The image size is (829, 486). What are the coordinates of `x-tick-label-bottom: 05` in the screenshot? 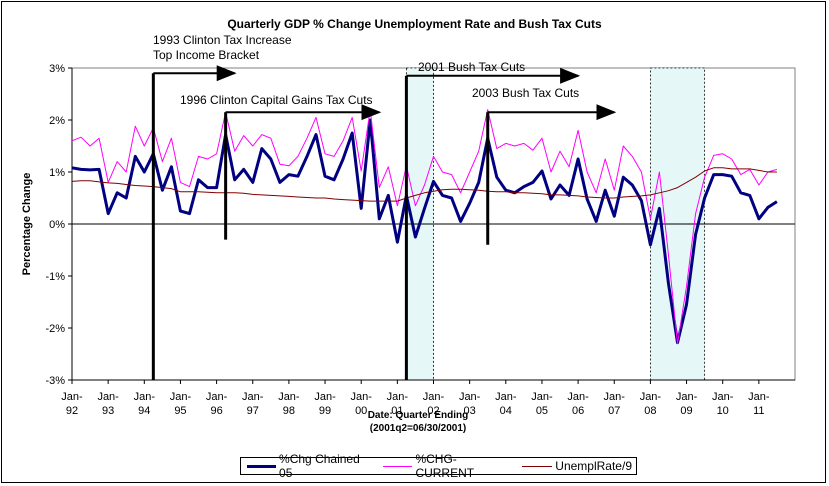 It's located at (542, 411).